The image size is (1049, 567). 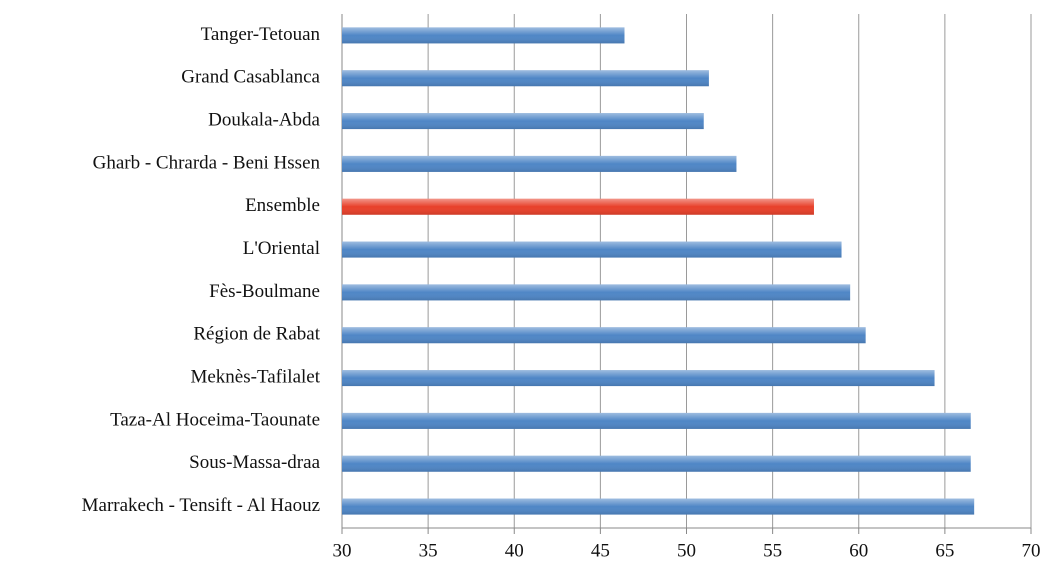 I want to click on y-tick-label: Grand Casablanca, so click(x=250, y=77).